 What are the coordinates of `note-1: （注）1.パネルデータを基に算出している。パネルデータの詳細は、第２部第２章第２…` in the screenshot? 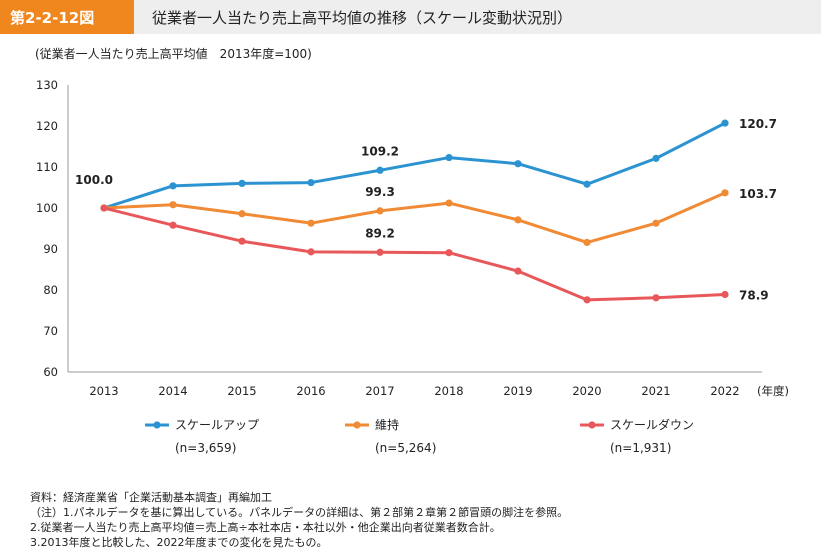 It's located at (299, 512).